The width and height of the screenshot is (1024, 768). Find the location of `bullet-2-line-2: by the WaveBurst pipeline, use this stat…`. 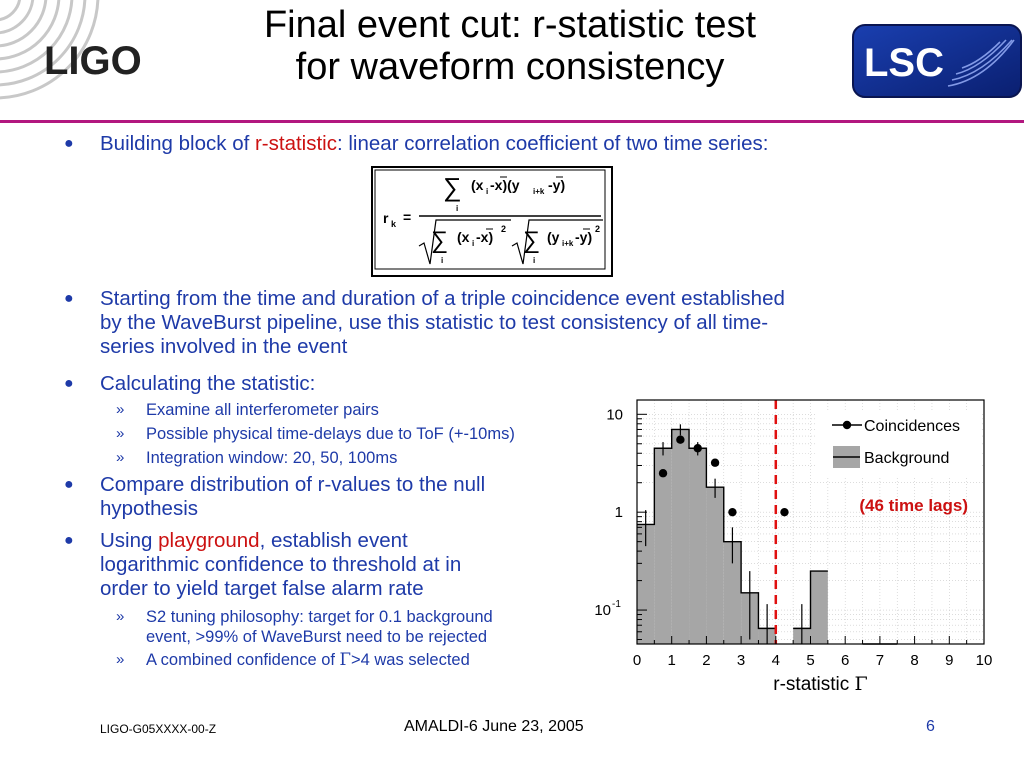

bullet-2-line-2: by the WaveBurst pipeline, use this stat… is located at coordinates (434, 322).